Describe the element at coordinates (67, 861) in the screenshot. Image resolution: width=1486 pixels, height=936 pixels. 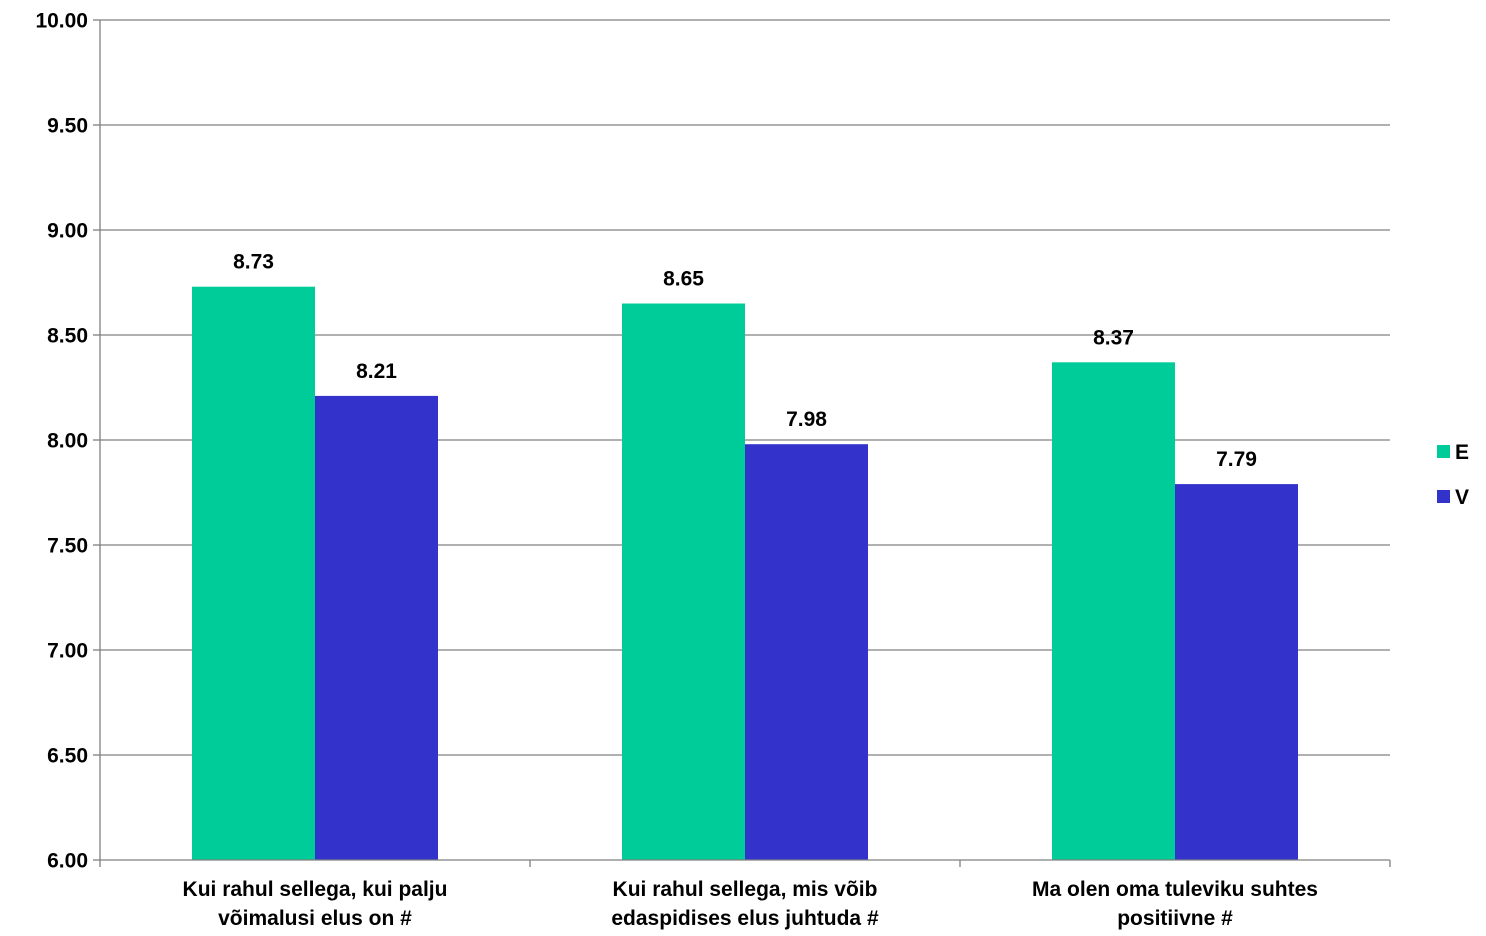
I see `y-tick-label: 6.00` at that location.